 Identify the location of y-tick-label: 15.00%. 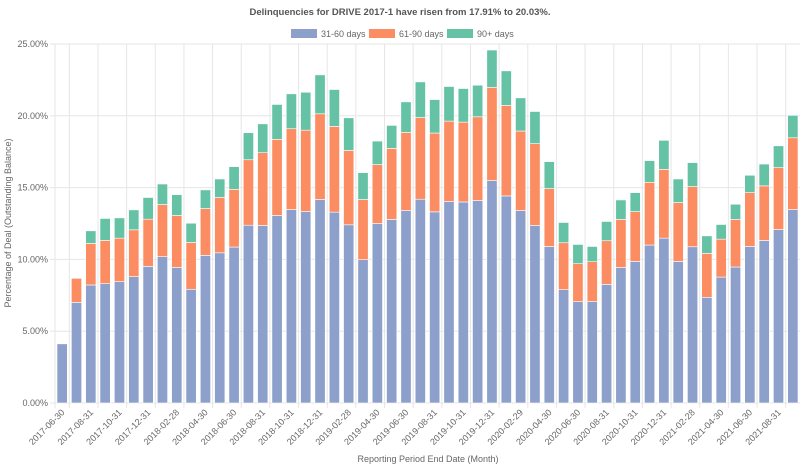
(32, 188).